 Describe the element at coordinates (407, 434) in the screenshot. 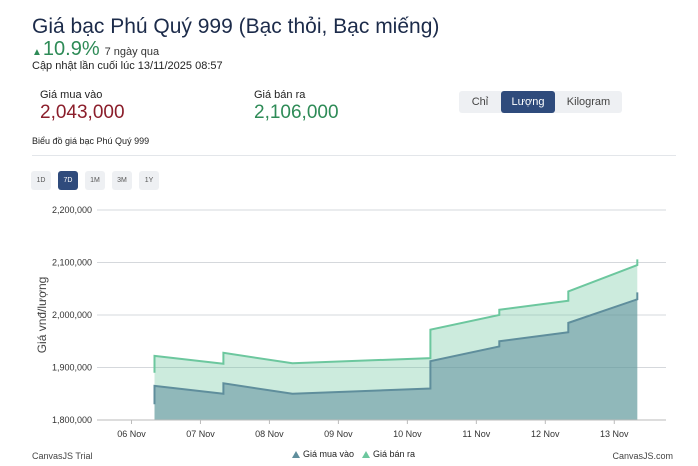

I see `x-tick-label: 10 Nov` at that location.